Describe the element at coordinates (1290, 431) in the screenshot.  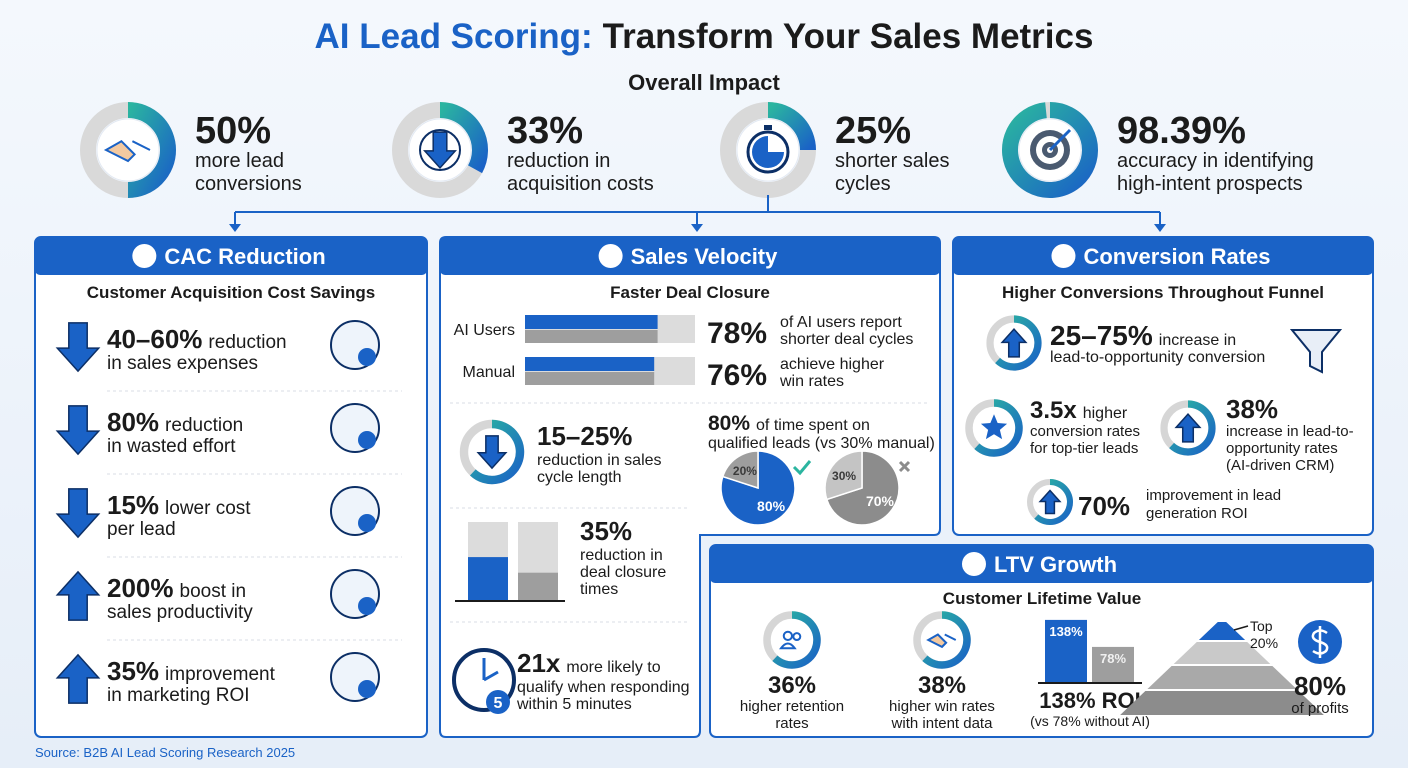
I see `item-text: increase in lead-to-` at that location.